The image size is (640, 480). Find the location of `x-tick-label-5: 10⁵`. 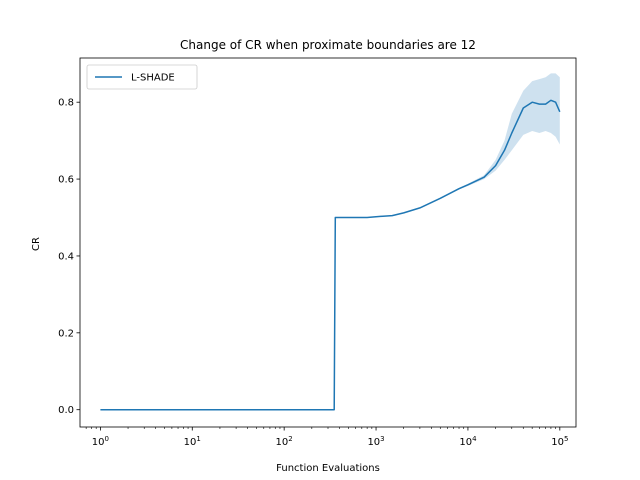

x-tick-label-5: 10⁵ is located at coordinates (559, 441).